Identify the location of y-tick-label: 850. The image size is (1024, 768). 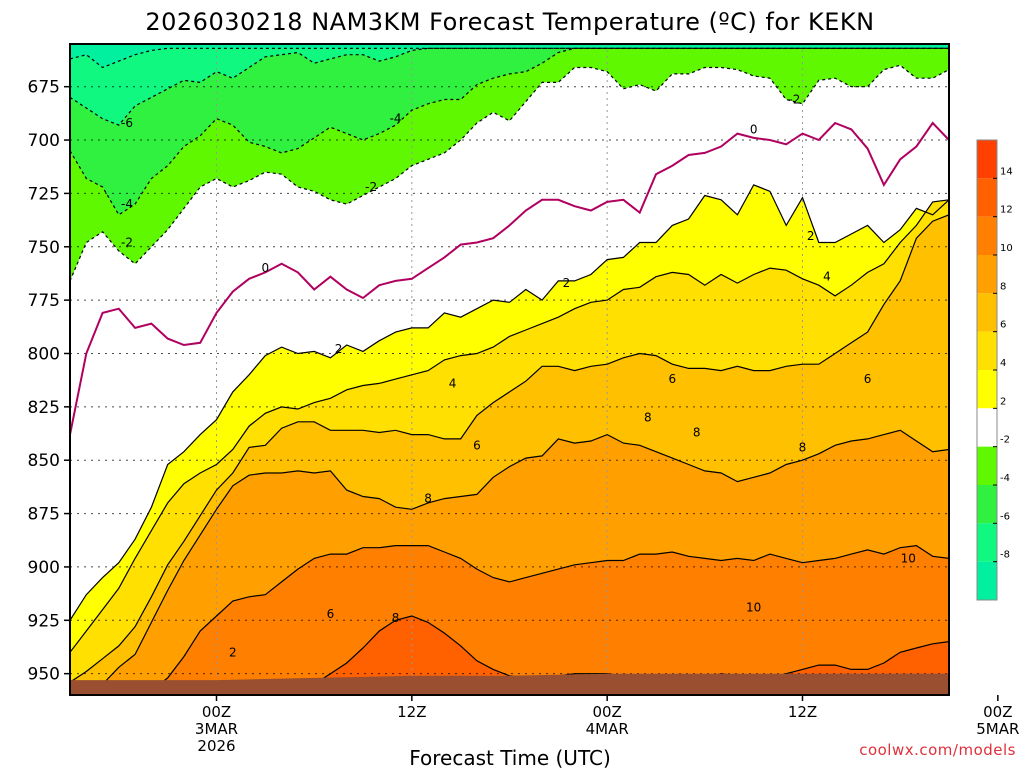
(44, 461).